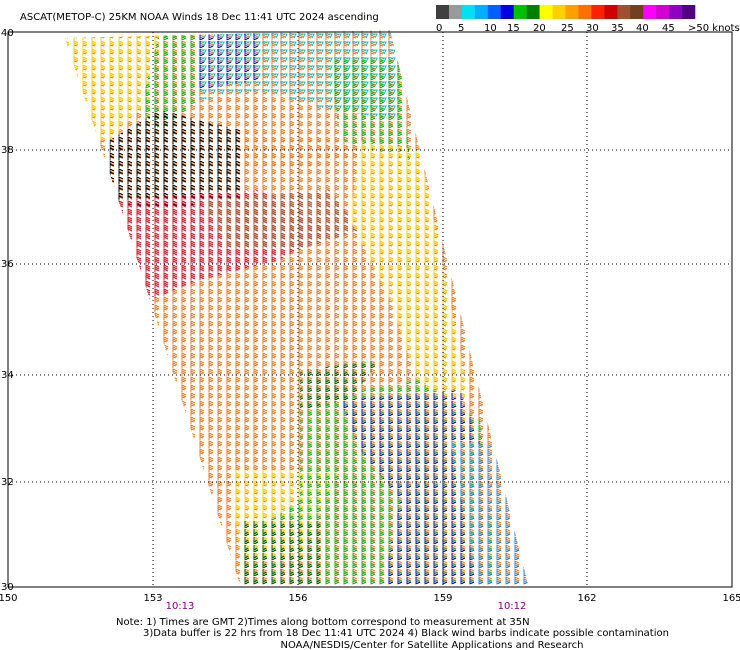 Image resolution: width=740 pixels, height=650 pixels. Describe the element at coordinates (152, 598) in the screenshot. I see `lon-label: 153` at that location.